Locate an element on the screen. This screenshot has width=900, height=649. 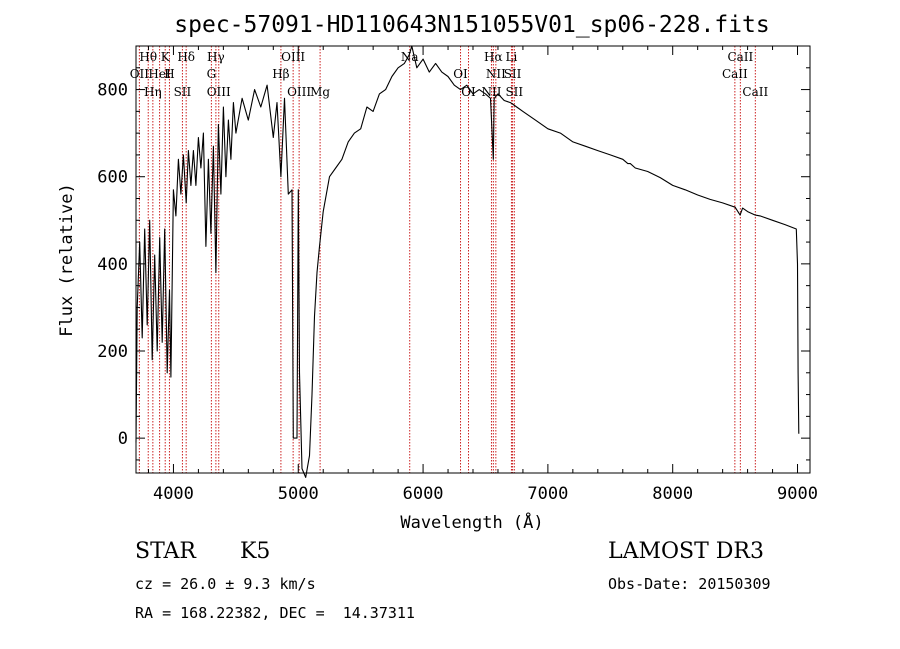
line-label-li: Li is located at coordinates (512, 57).